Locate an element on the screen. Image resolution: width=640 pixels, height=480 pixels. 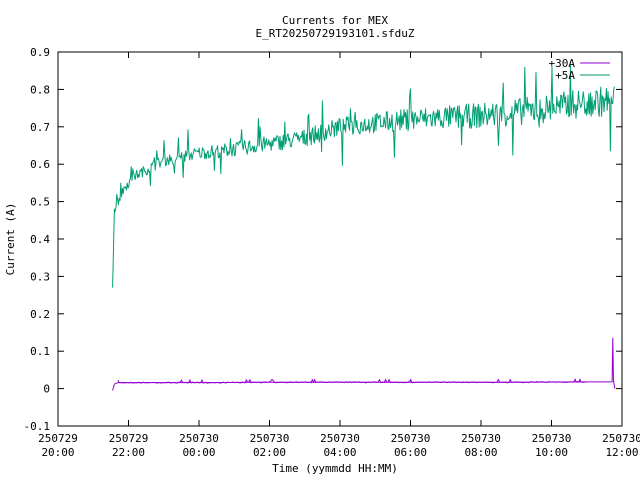
y-tick-label: 0.1 is located at coordinates (40, 351).